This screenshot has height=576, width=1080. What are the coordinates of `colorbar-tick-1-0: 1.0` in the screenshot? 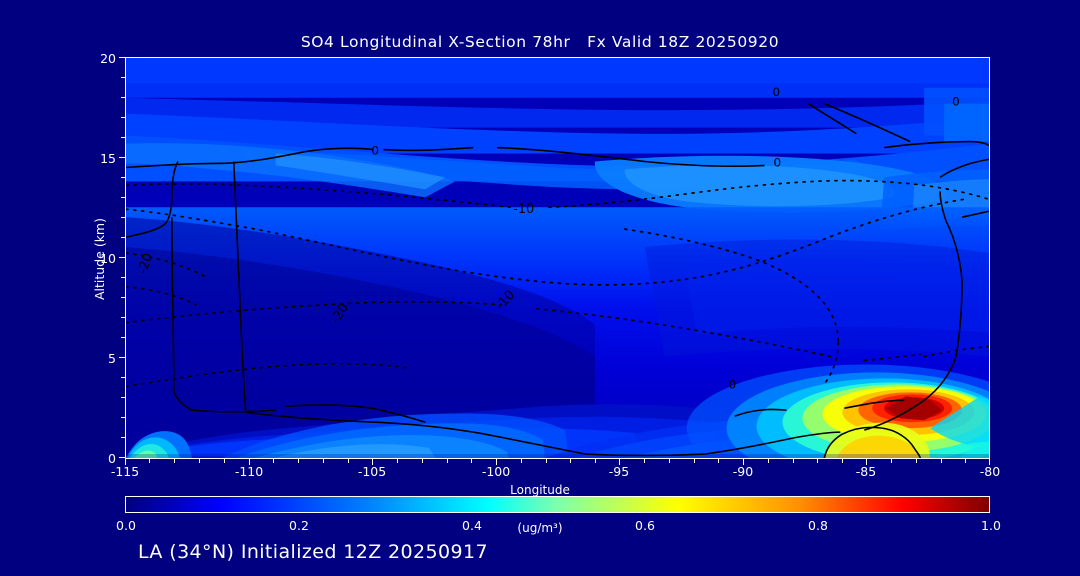 It's located at (991, 525).